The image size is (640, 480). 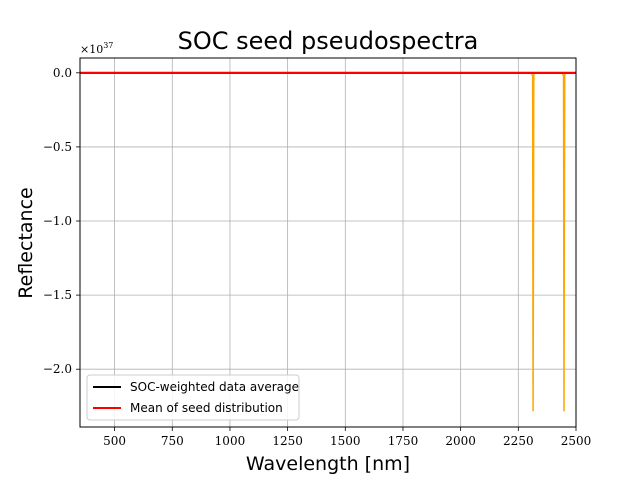 I want to click on legend-label: SOC-weighted data average, so click(x=214, y=387).